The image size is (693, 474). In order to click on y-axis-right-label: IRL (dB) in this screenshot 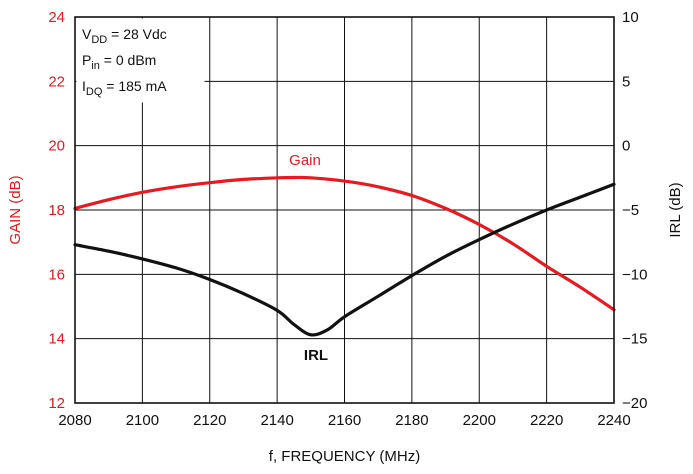, I will do `click(675, 209)`.